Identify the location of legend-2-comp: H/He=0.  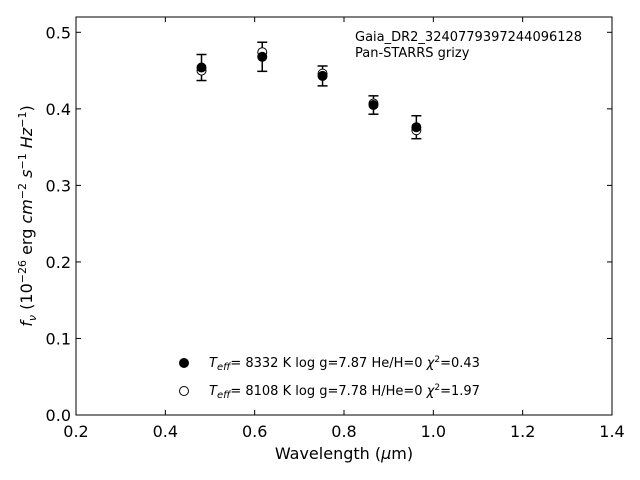
(396, 391).